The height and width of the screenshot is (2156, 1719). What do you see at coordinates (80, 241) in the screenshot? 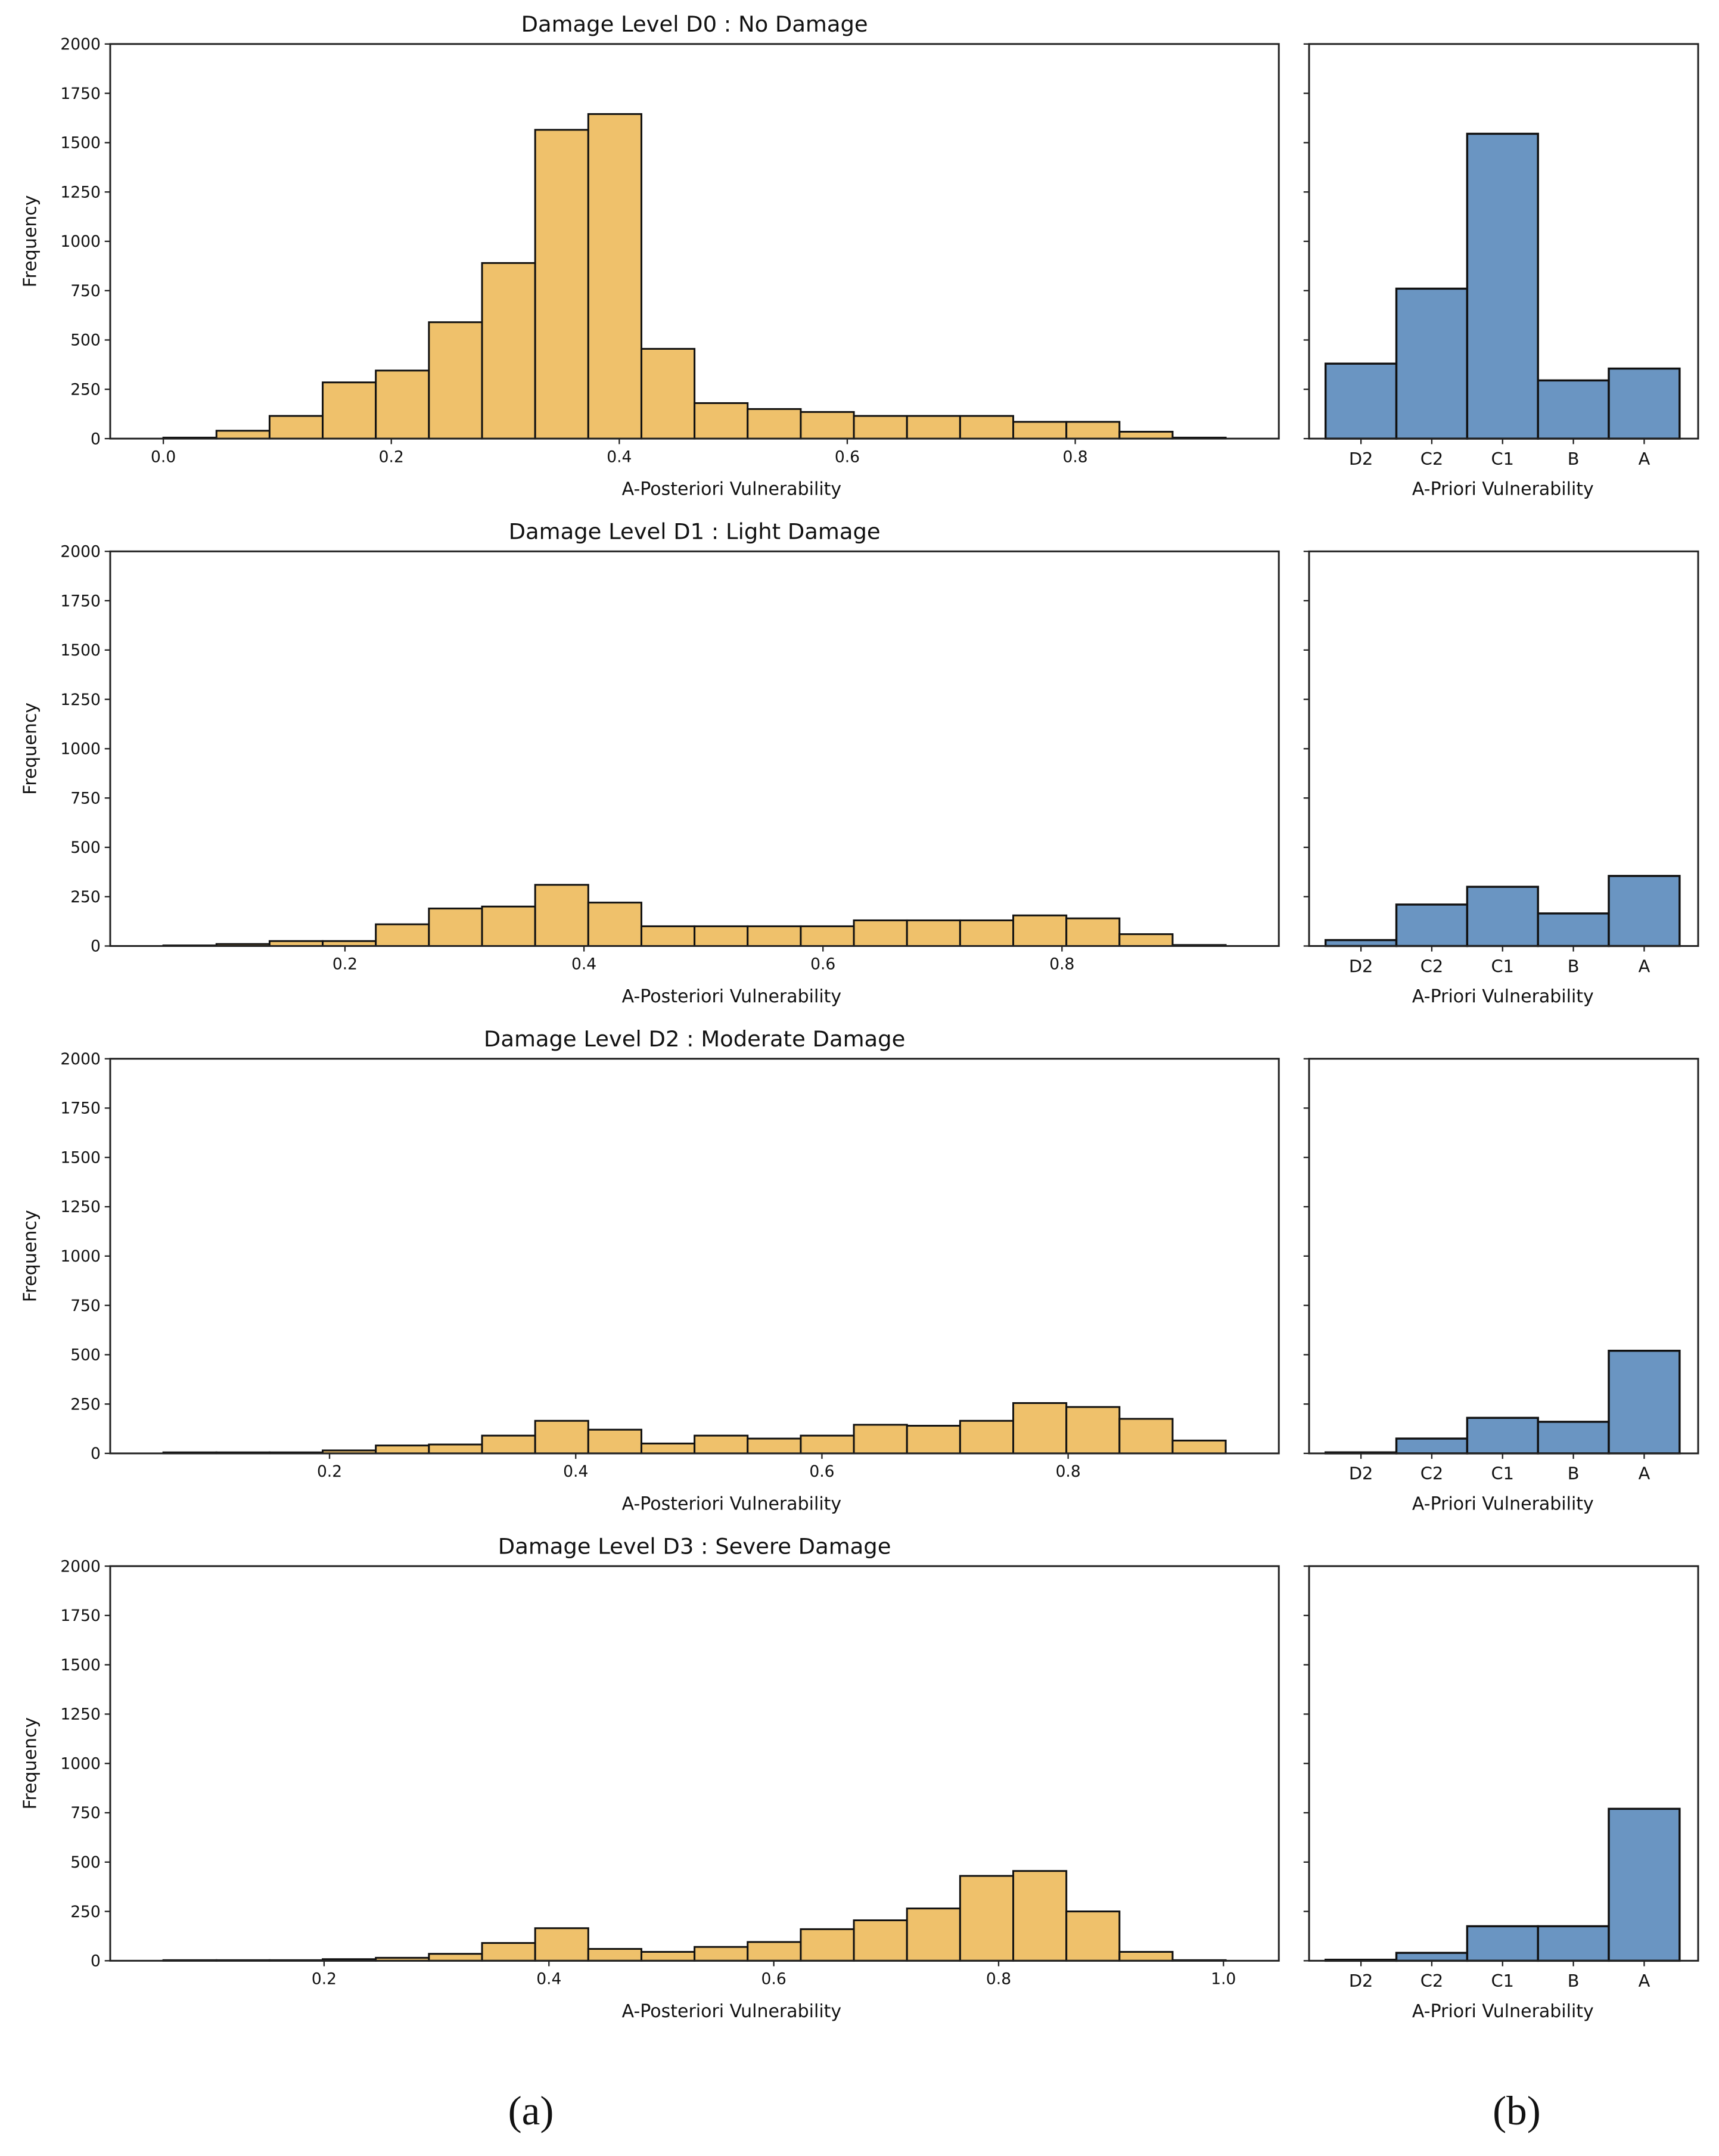
I see `y-tick-label: 1000` at bounding box center [80, 241].